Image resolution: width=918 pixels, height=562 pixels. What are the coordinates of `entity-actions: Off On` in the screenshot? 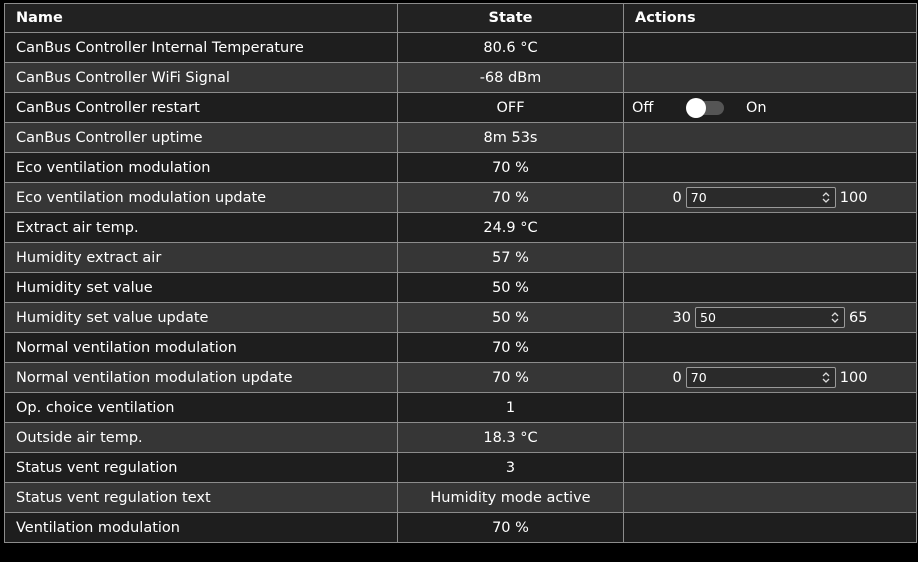 It's located at (770, 107).